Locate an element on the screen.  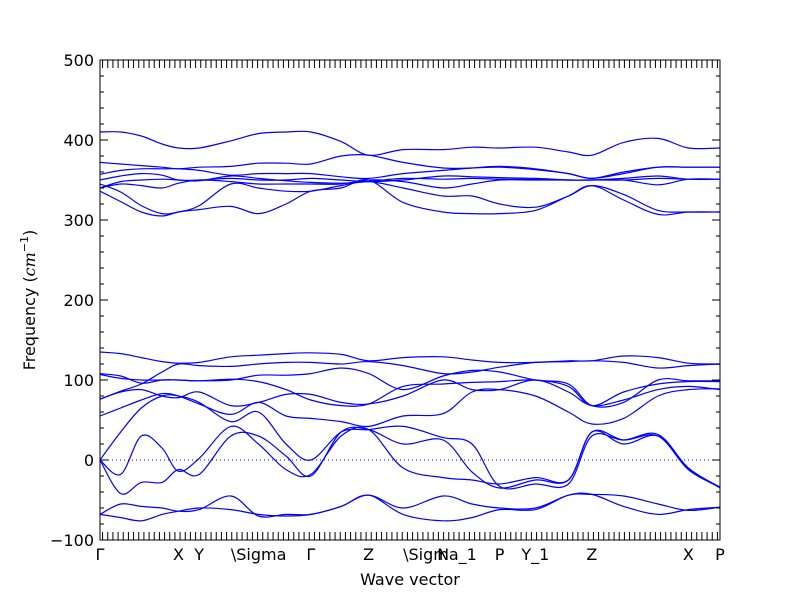
x-tick-label: Y is located at coordinates (198, 554).